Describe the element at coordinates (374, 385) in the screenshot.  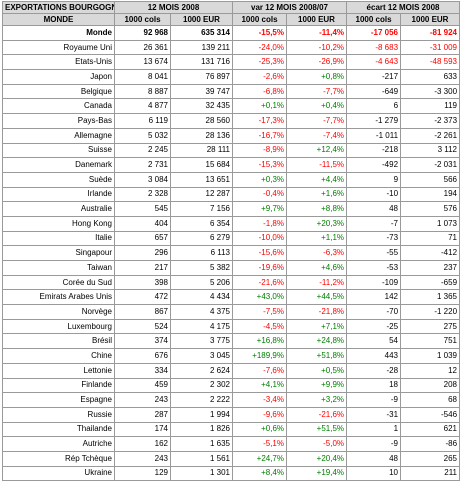
I see `ecart-cols-value: 18` at that location.